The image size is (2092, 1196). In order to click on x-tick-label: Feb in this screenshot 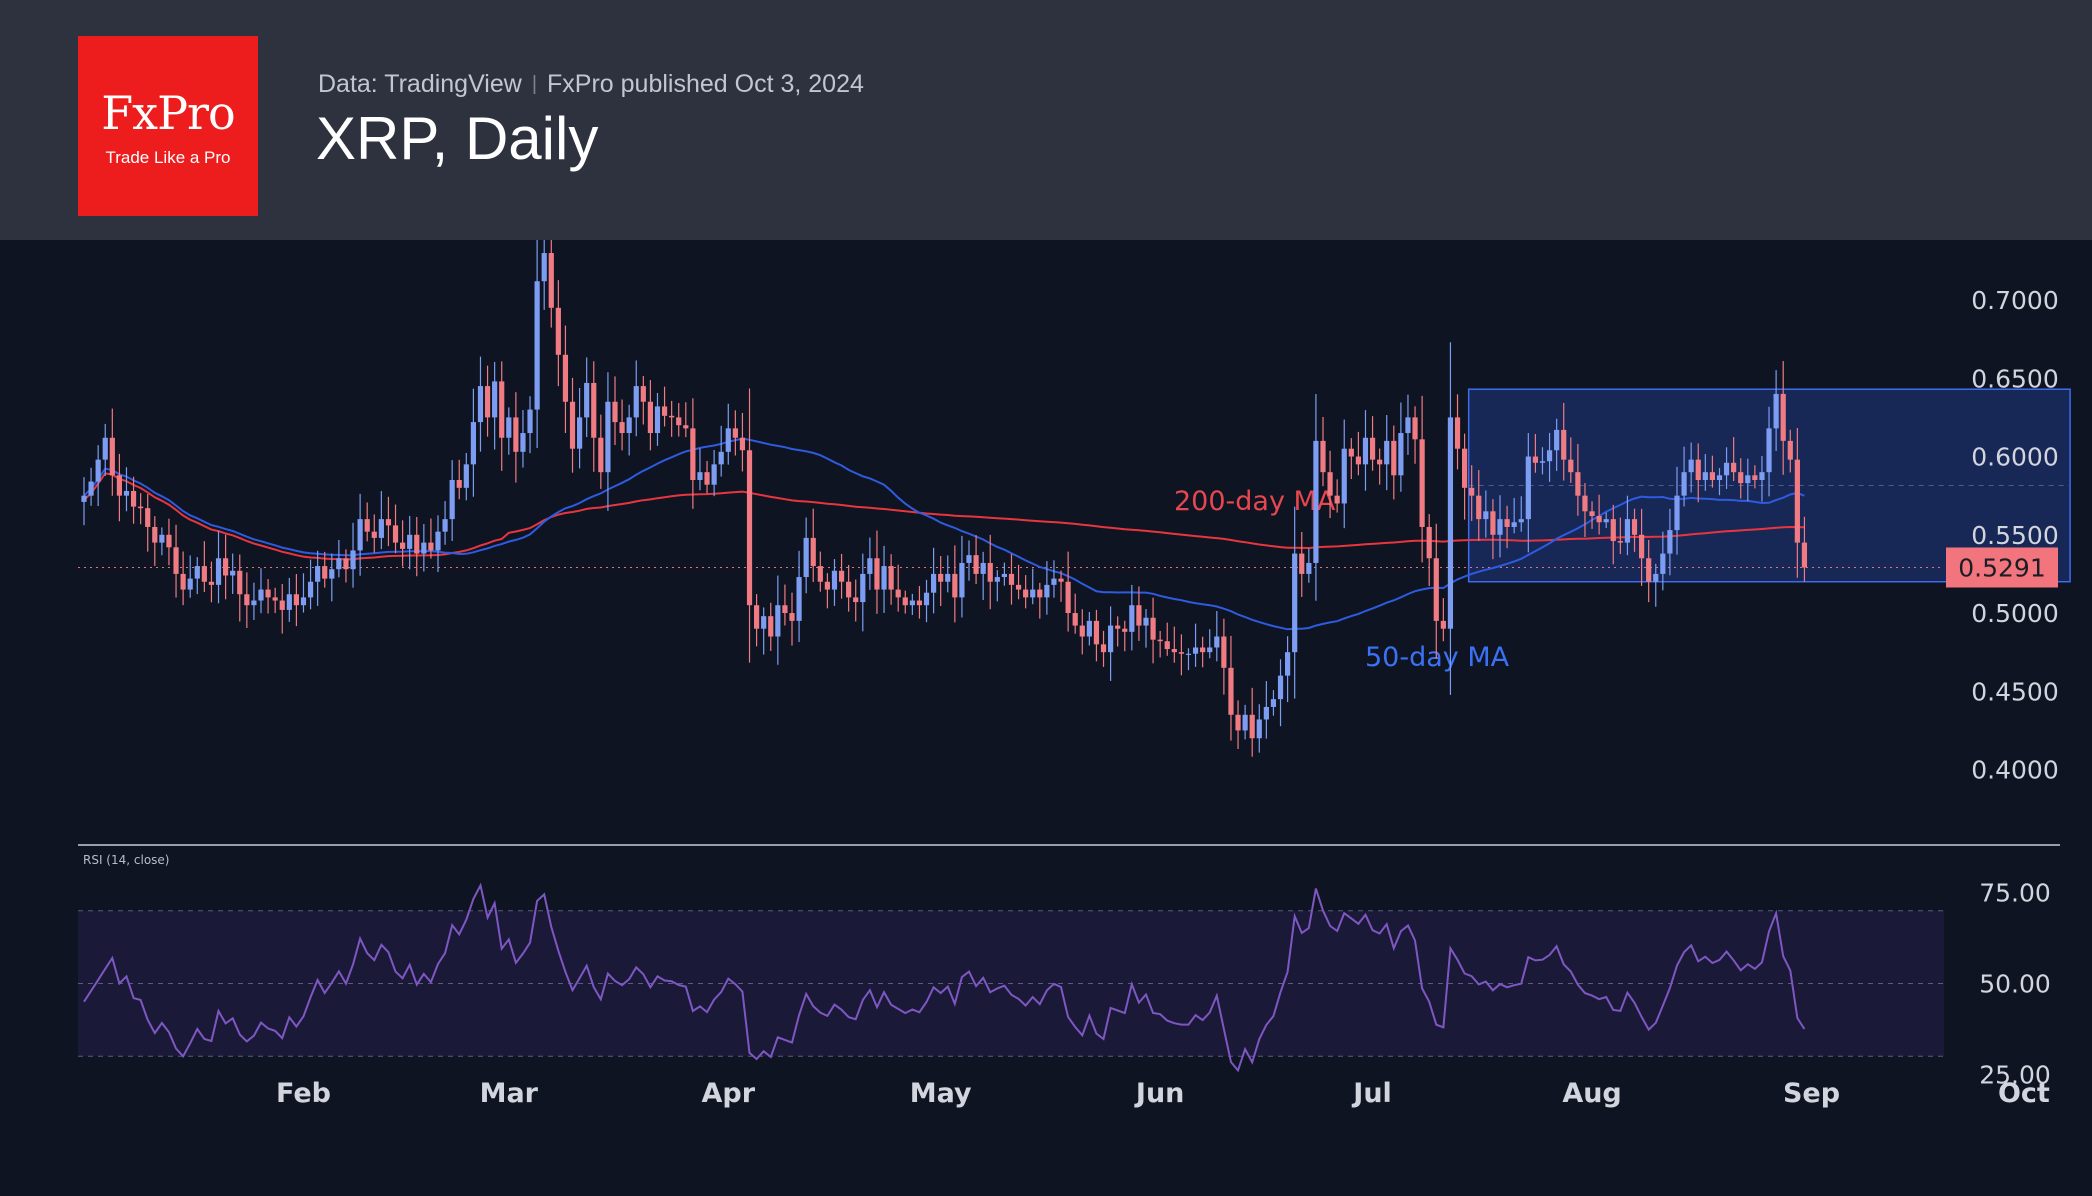, I will do `click(303, 1093)`.